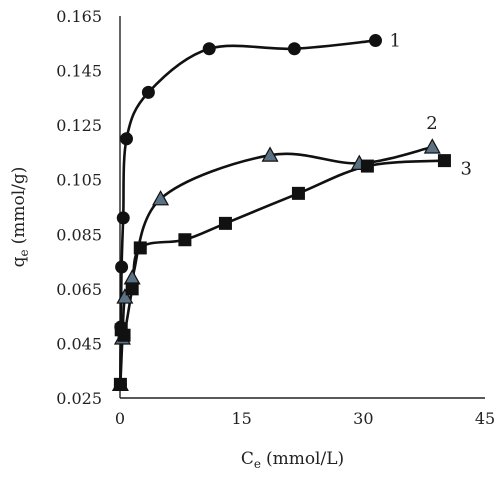  What do you see at coordinates (79, 180) in the screenshot?
I see `y-tick-label: 0.105` at bounding box center [79, 180].